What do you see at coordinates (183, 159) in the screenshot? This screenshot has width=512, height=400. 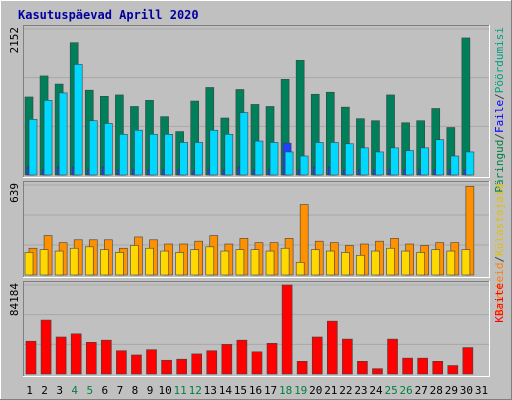 I see `bar-pöördumisi-11` at bounding box center [183, 159].